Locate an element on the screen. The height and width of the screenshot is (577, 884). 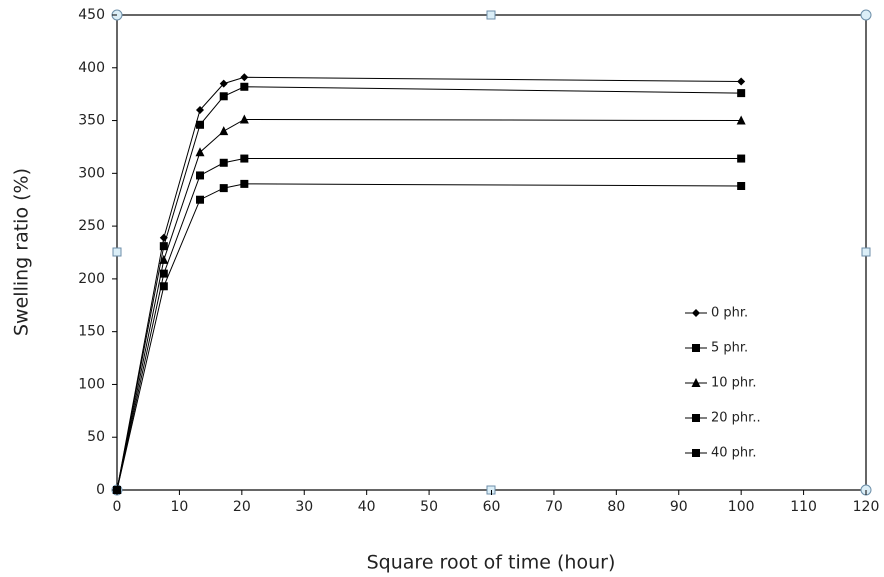
x-tick-label: 110 is located at coordinates (803, 507).